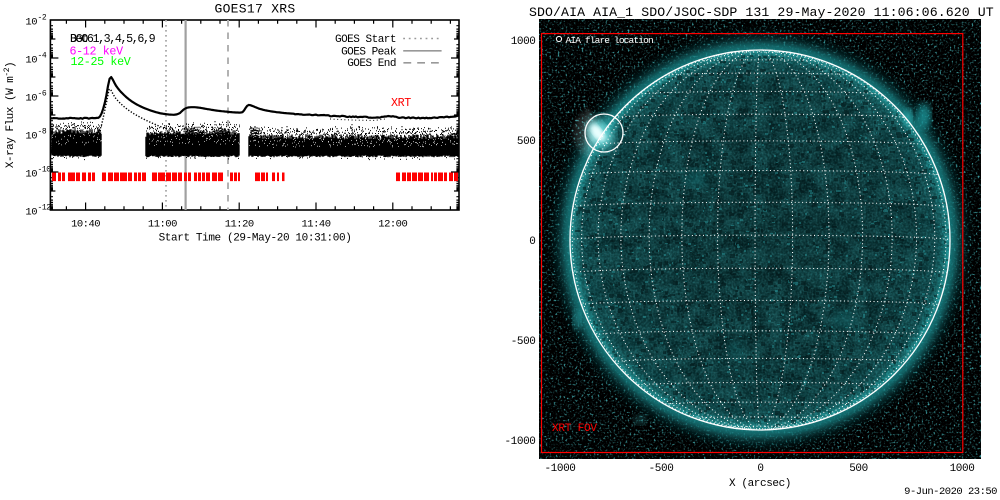 This screenshot has width=1000, height=500. Describe the element at coordinates (42, 94) in the screenshot. I see `svg-text: -6` at that location.